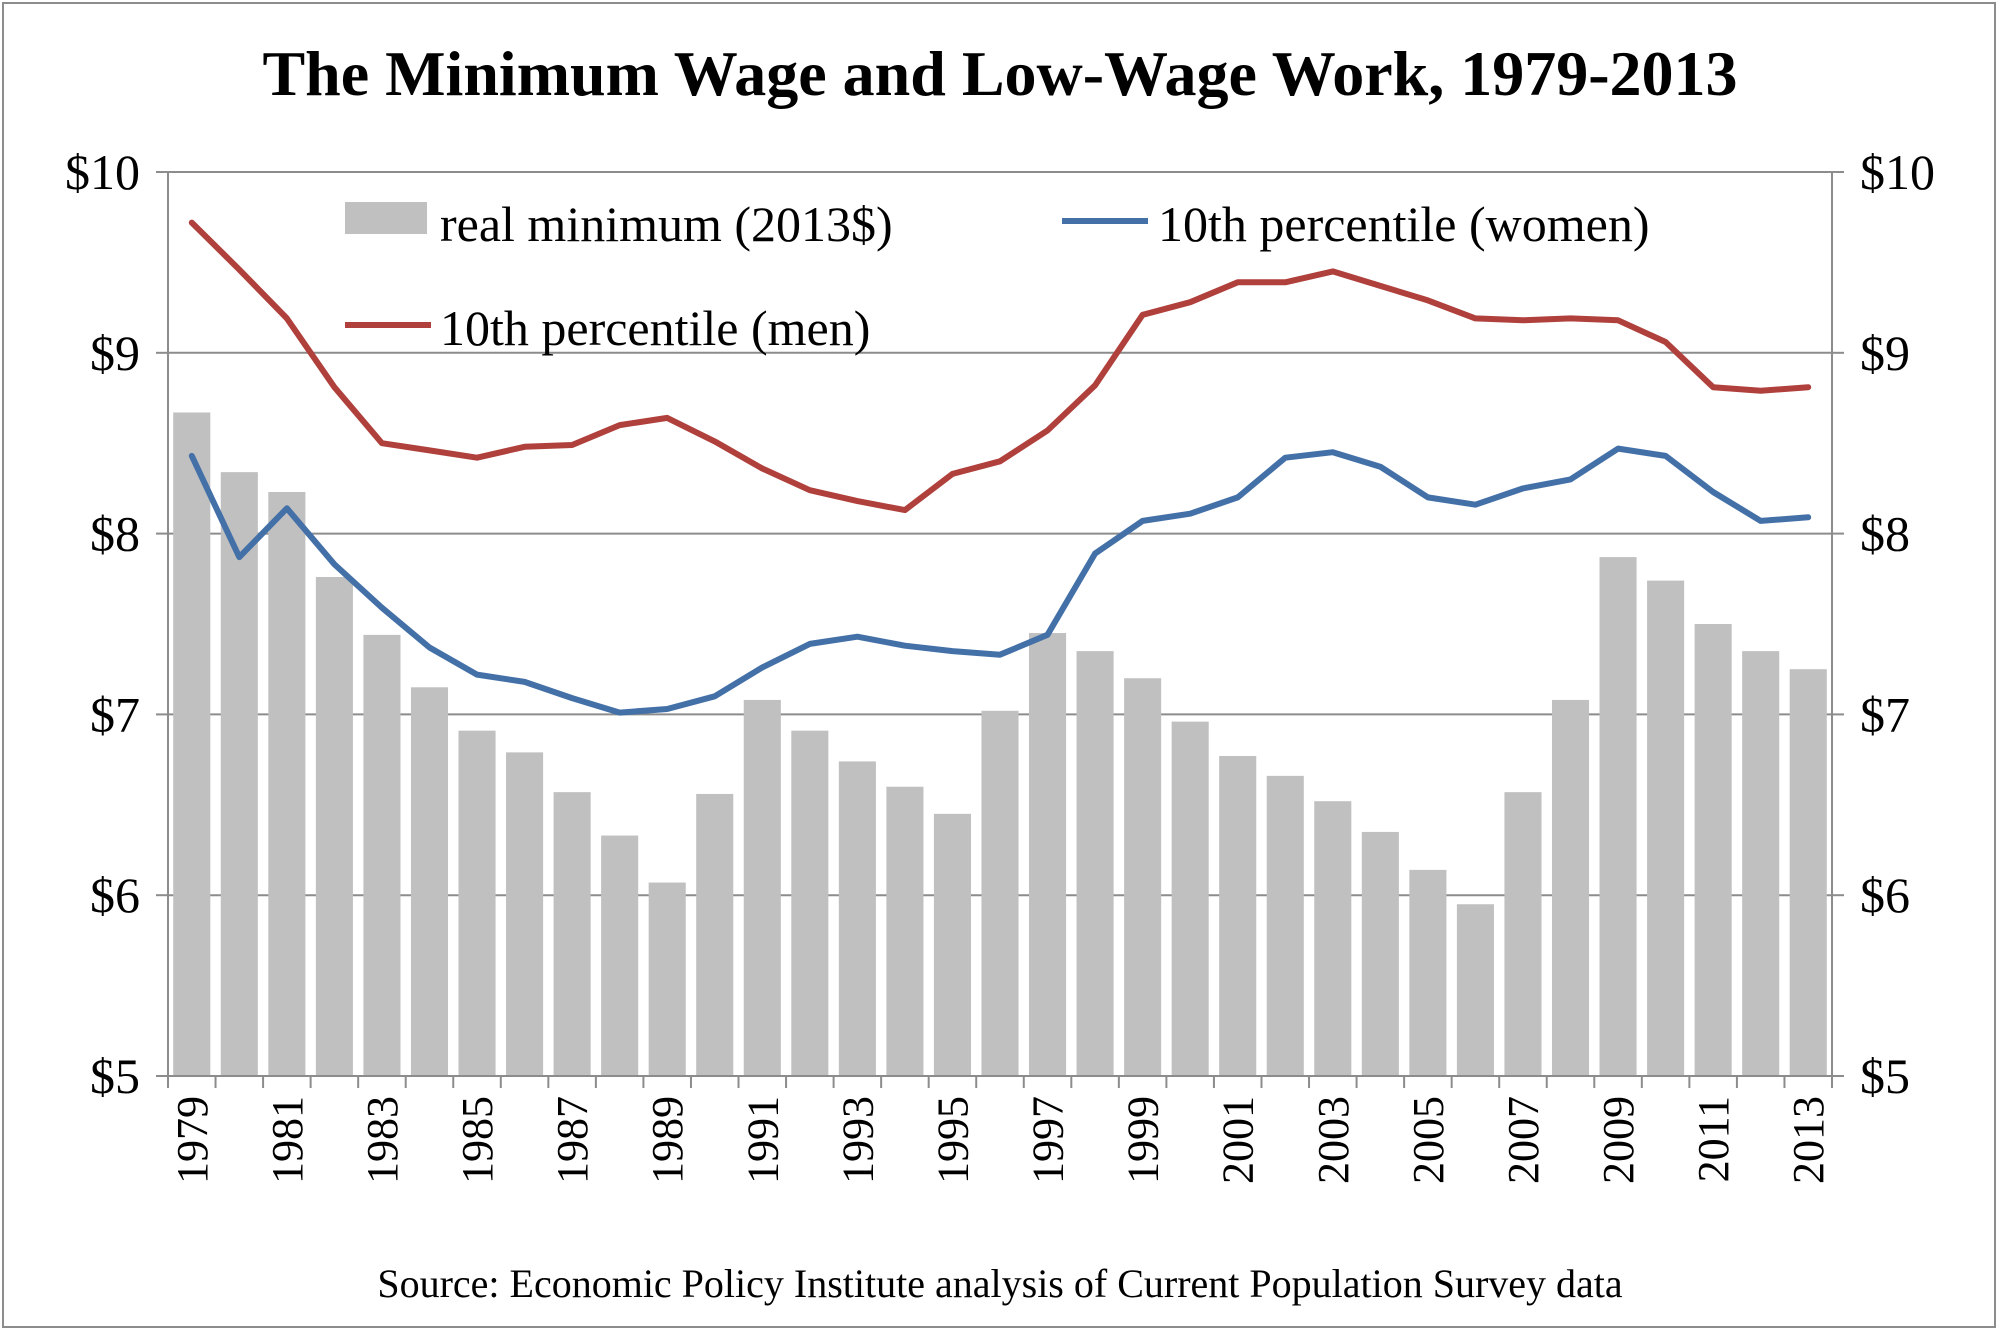 This screenshot has height=1332, width=2000. What do you see at coordinates (1885, 895) in the screenshot?
I see `y-tick-label-right: $6` at bounding box center [1885, 895].